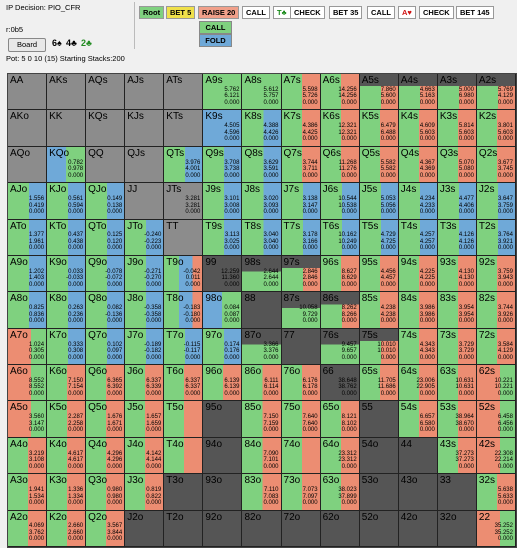 This screenshot has width=517, height=548. Describe the element at coordinates (106, 383) in the screenshot. I see `hand-cell-q6o: Q6o 6.365 6.392 0.000` at that location.